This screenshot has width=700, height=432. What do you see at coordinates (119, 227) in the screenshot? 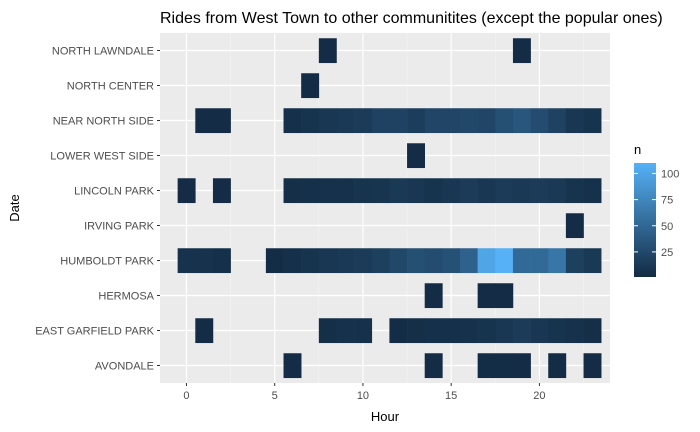
I see `y-tick-label: IRVING PARK` at bounding box center [119, 227].